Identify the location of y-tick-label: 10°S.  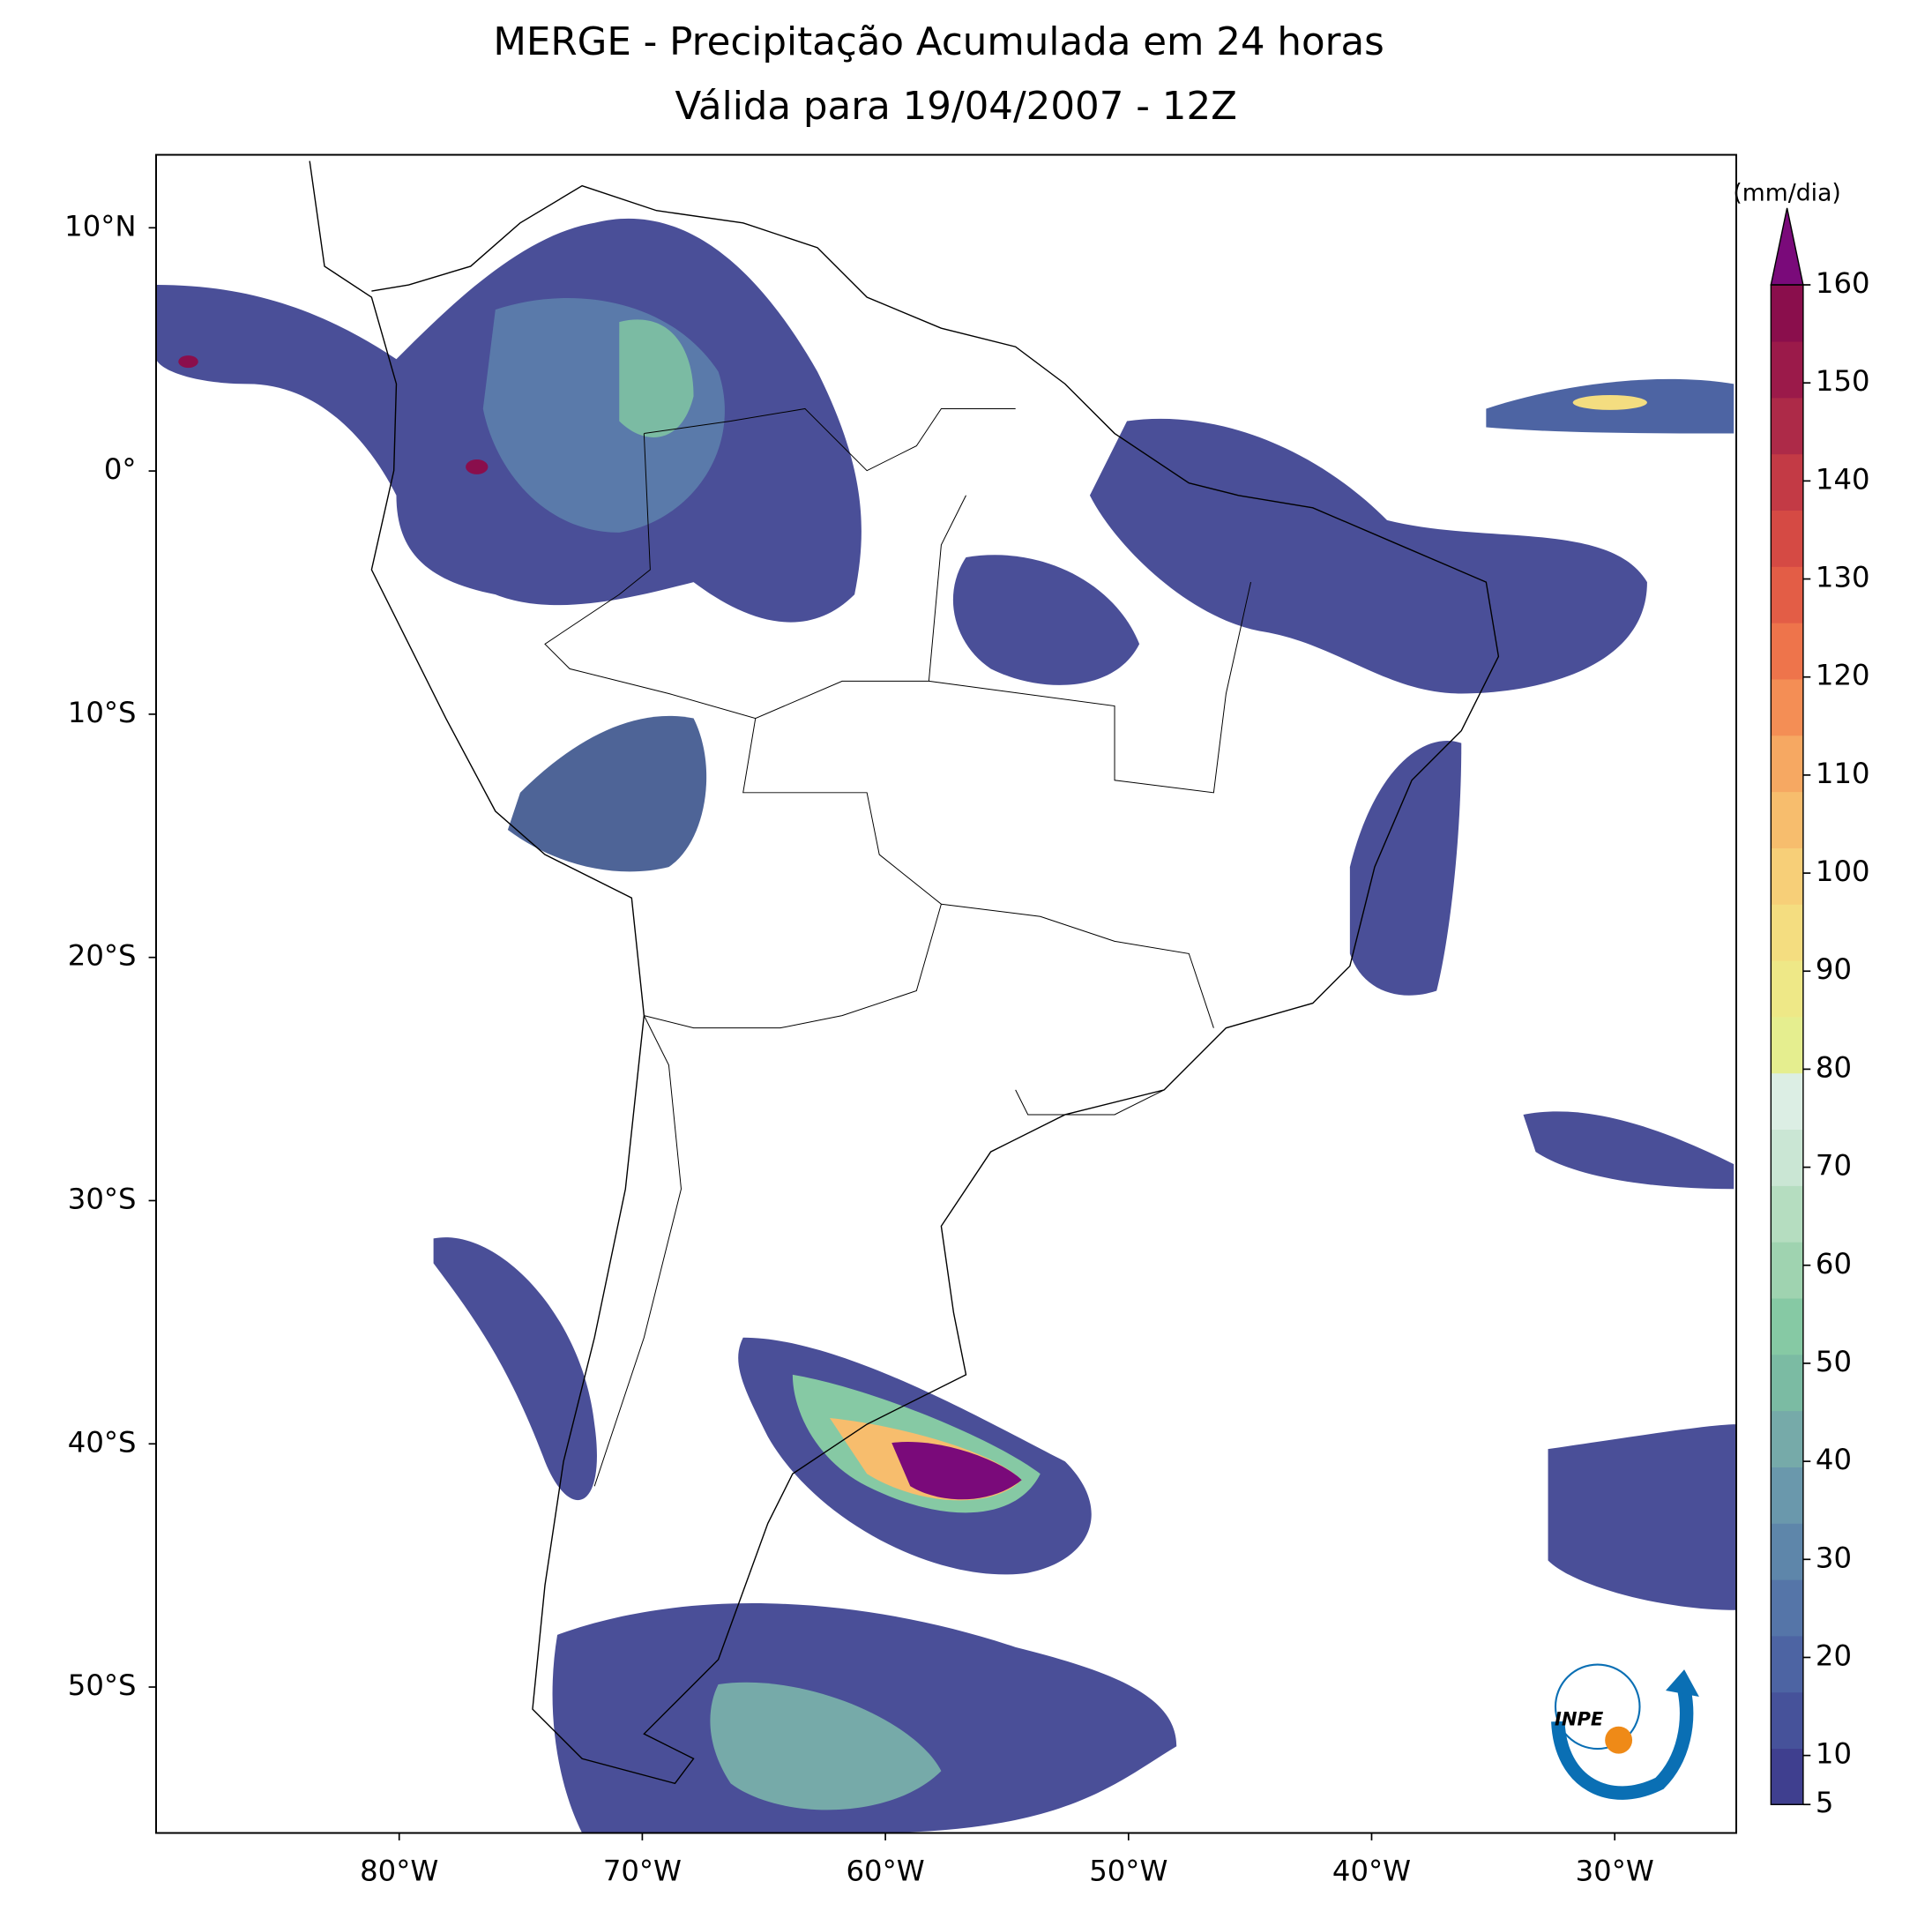
(102, 713).